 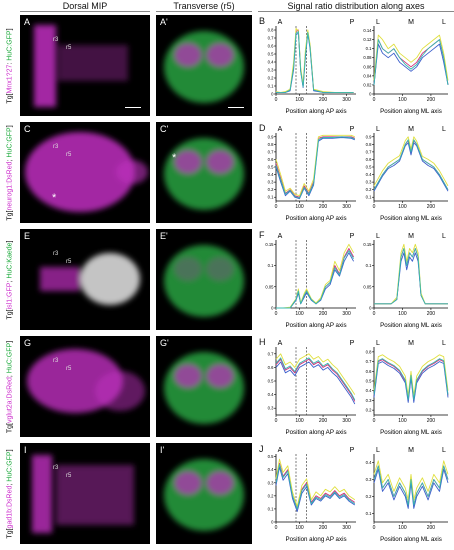 I want to click on transgenic-line-label-strip: Tg[vglut2a:DsRed; HuC:GFP], so click(x=9, y=387).